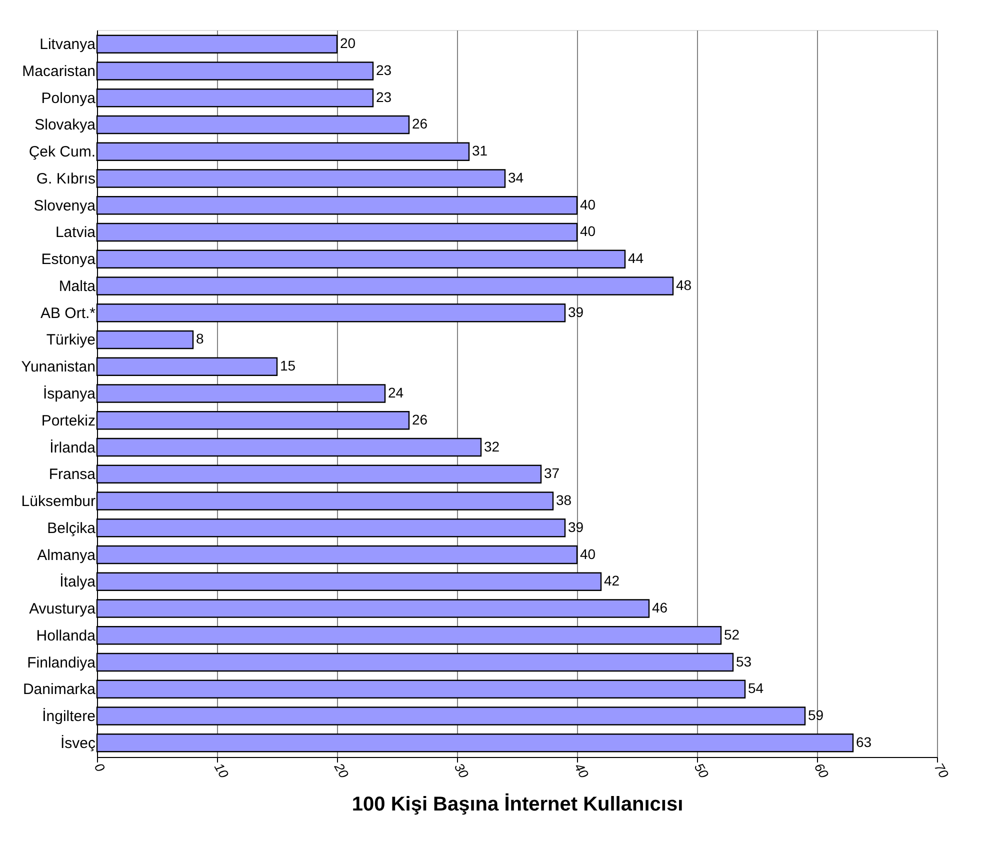  Describe the element at coordinates (612, 580) in the screenshot. I see `data-label: 42` at that location.